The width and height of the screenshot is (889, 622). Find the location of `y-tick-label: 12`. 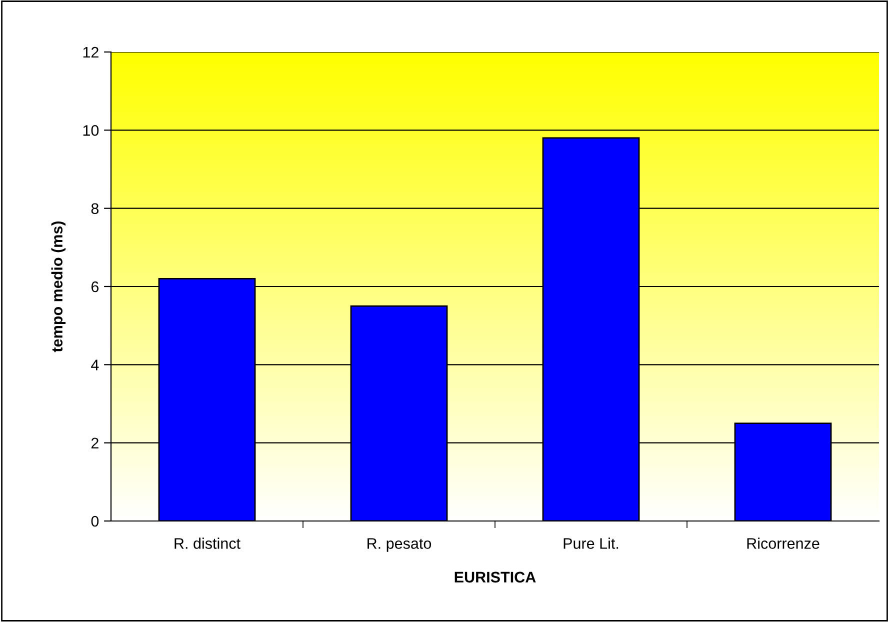

y-tick-label: 12 is located at coordinates (90, 52).